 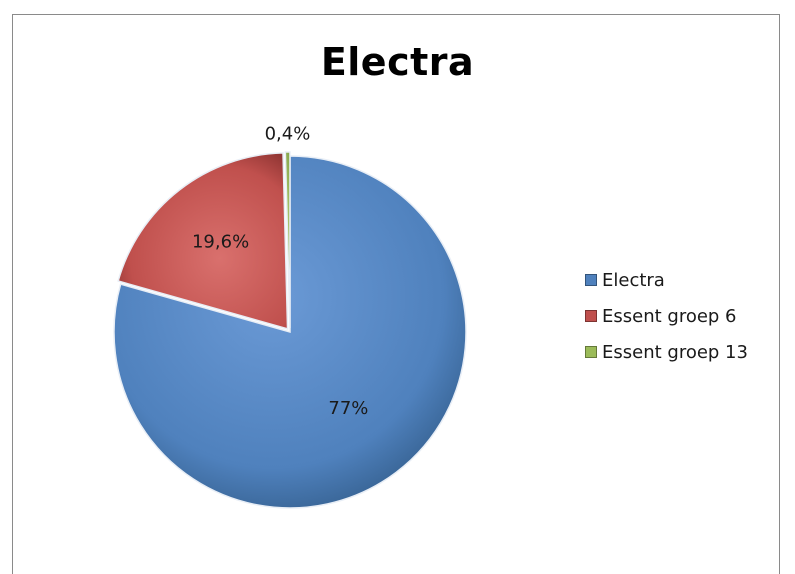 What do you see at coordinates (633, 280) in the screenshot?
I see `legend-label-electra: Electra` at bounding box center [633, 280].